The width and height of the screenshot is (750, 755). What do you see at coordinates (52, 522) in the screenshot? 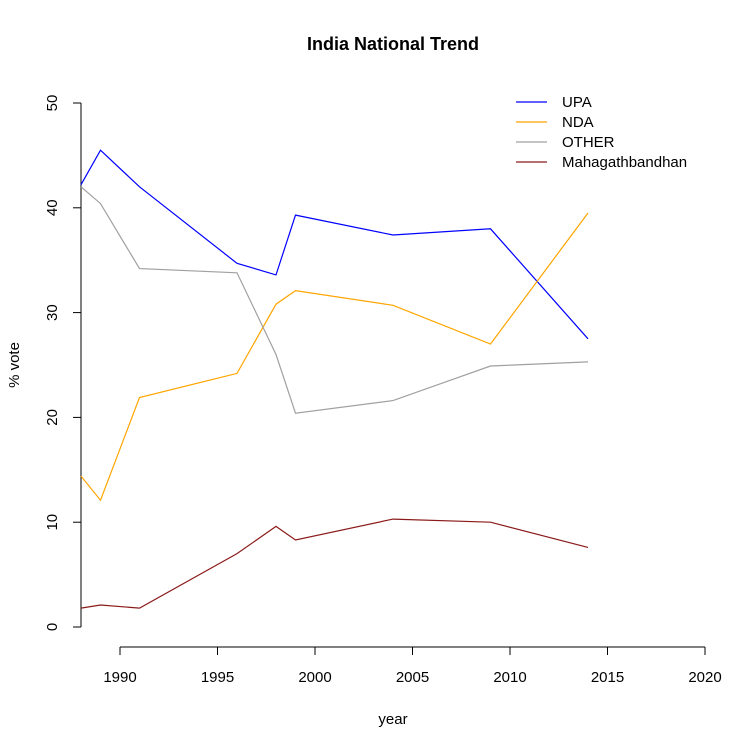
I see `y-tick-label: 10` at bounding box center [52, 522].